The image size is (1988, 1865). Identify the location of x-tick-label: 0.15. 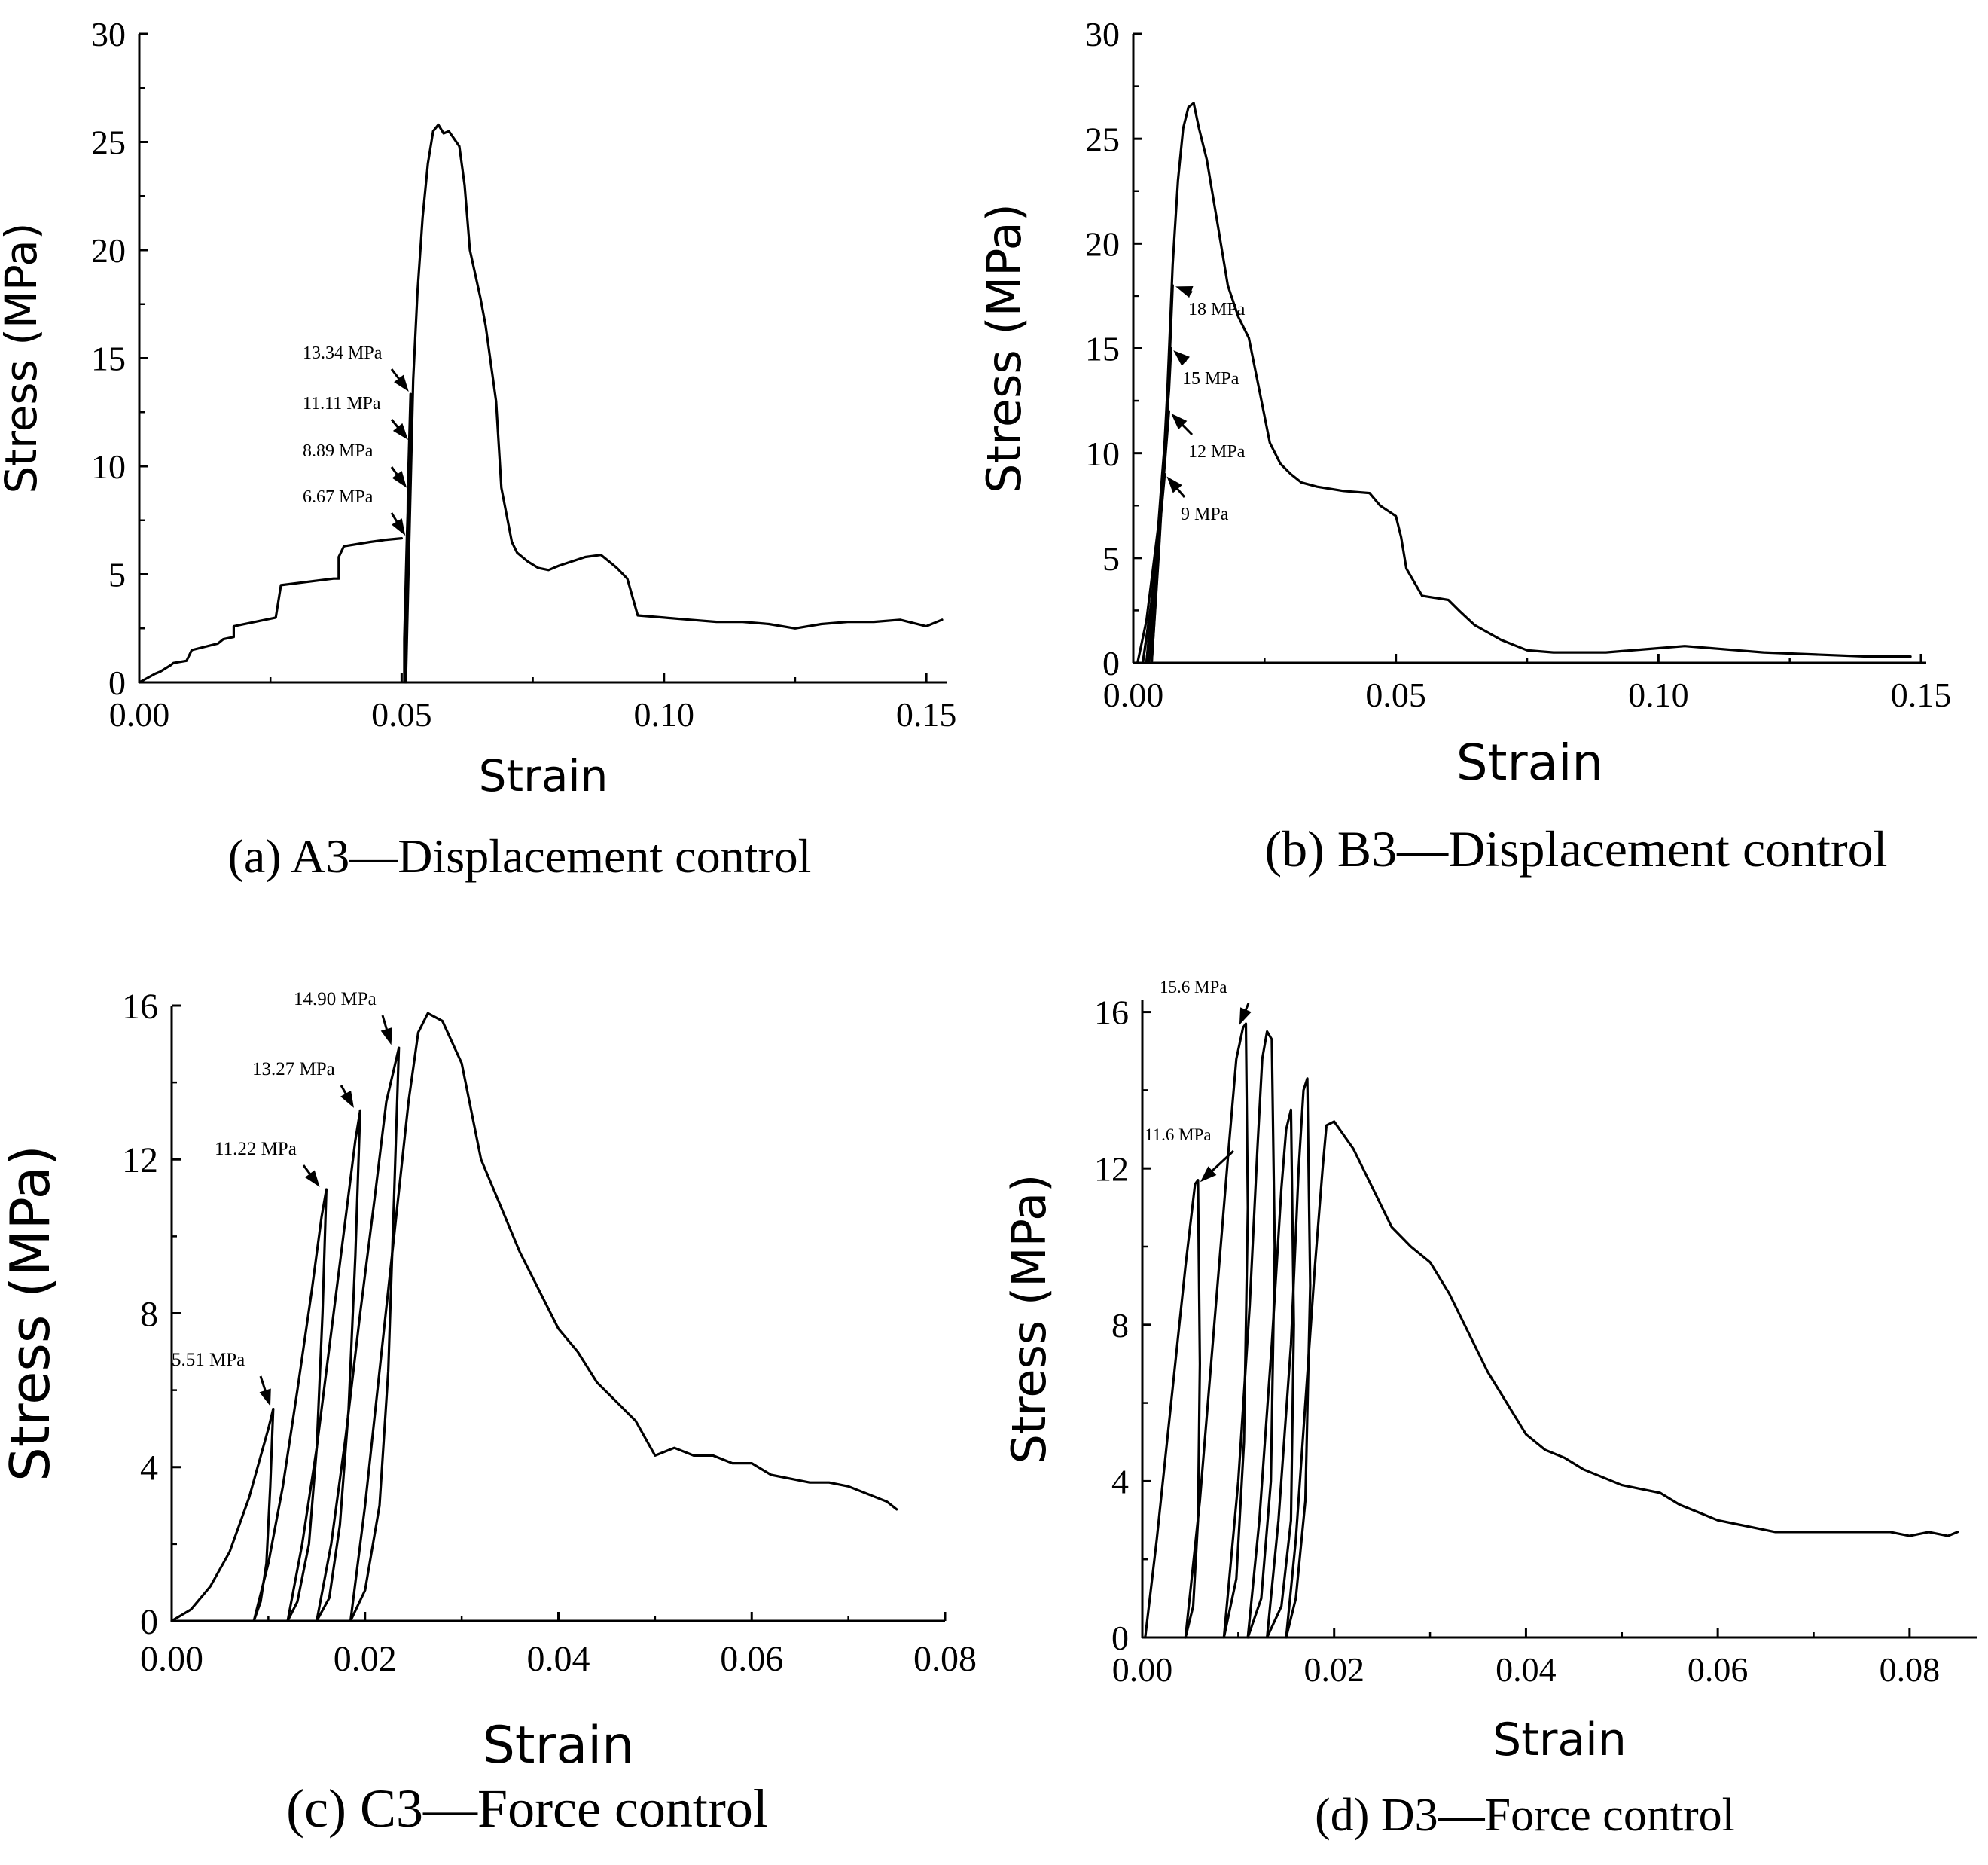
(927, 715).